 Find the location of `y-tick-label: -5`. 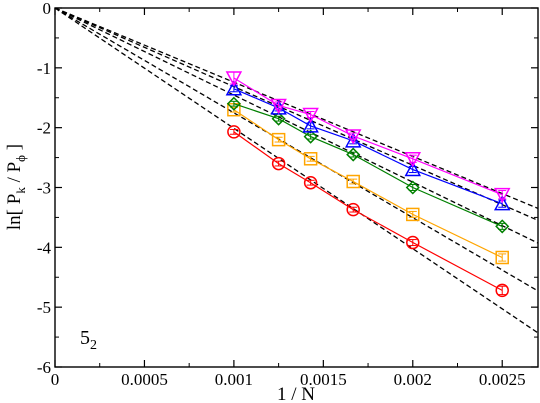

y-tick-label: -5 is located at coordinates (44, 307).